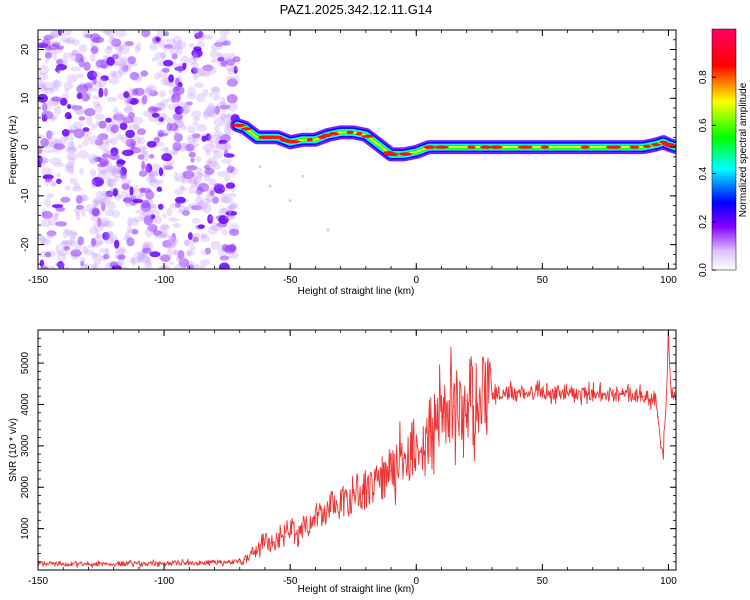  Describe the element at coordinates (25, 487) in the screenshot. I see `y-tick-label: 2000` at that location.